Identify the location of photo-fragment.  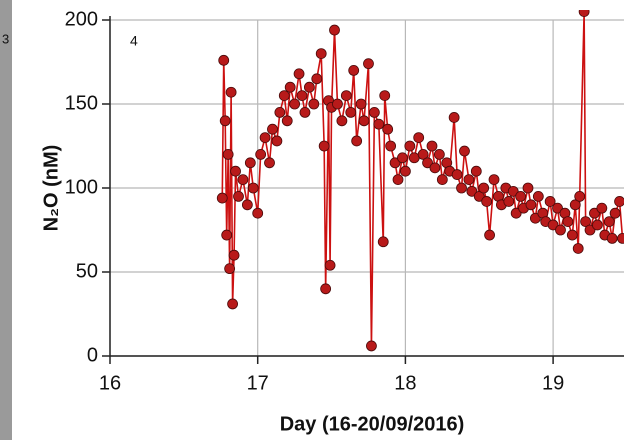
(6, 220).